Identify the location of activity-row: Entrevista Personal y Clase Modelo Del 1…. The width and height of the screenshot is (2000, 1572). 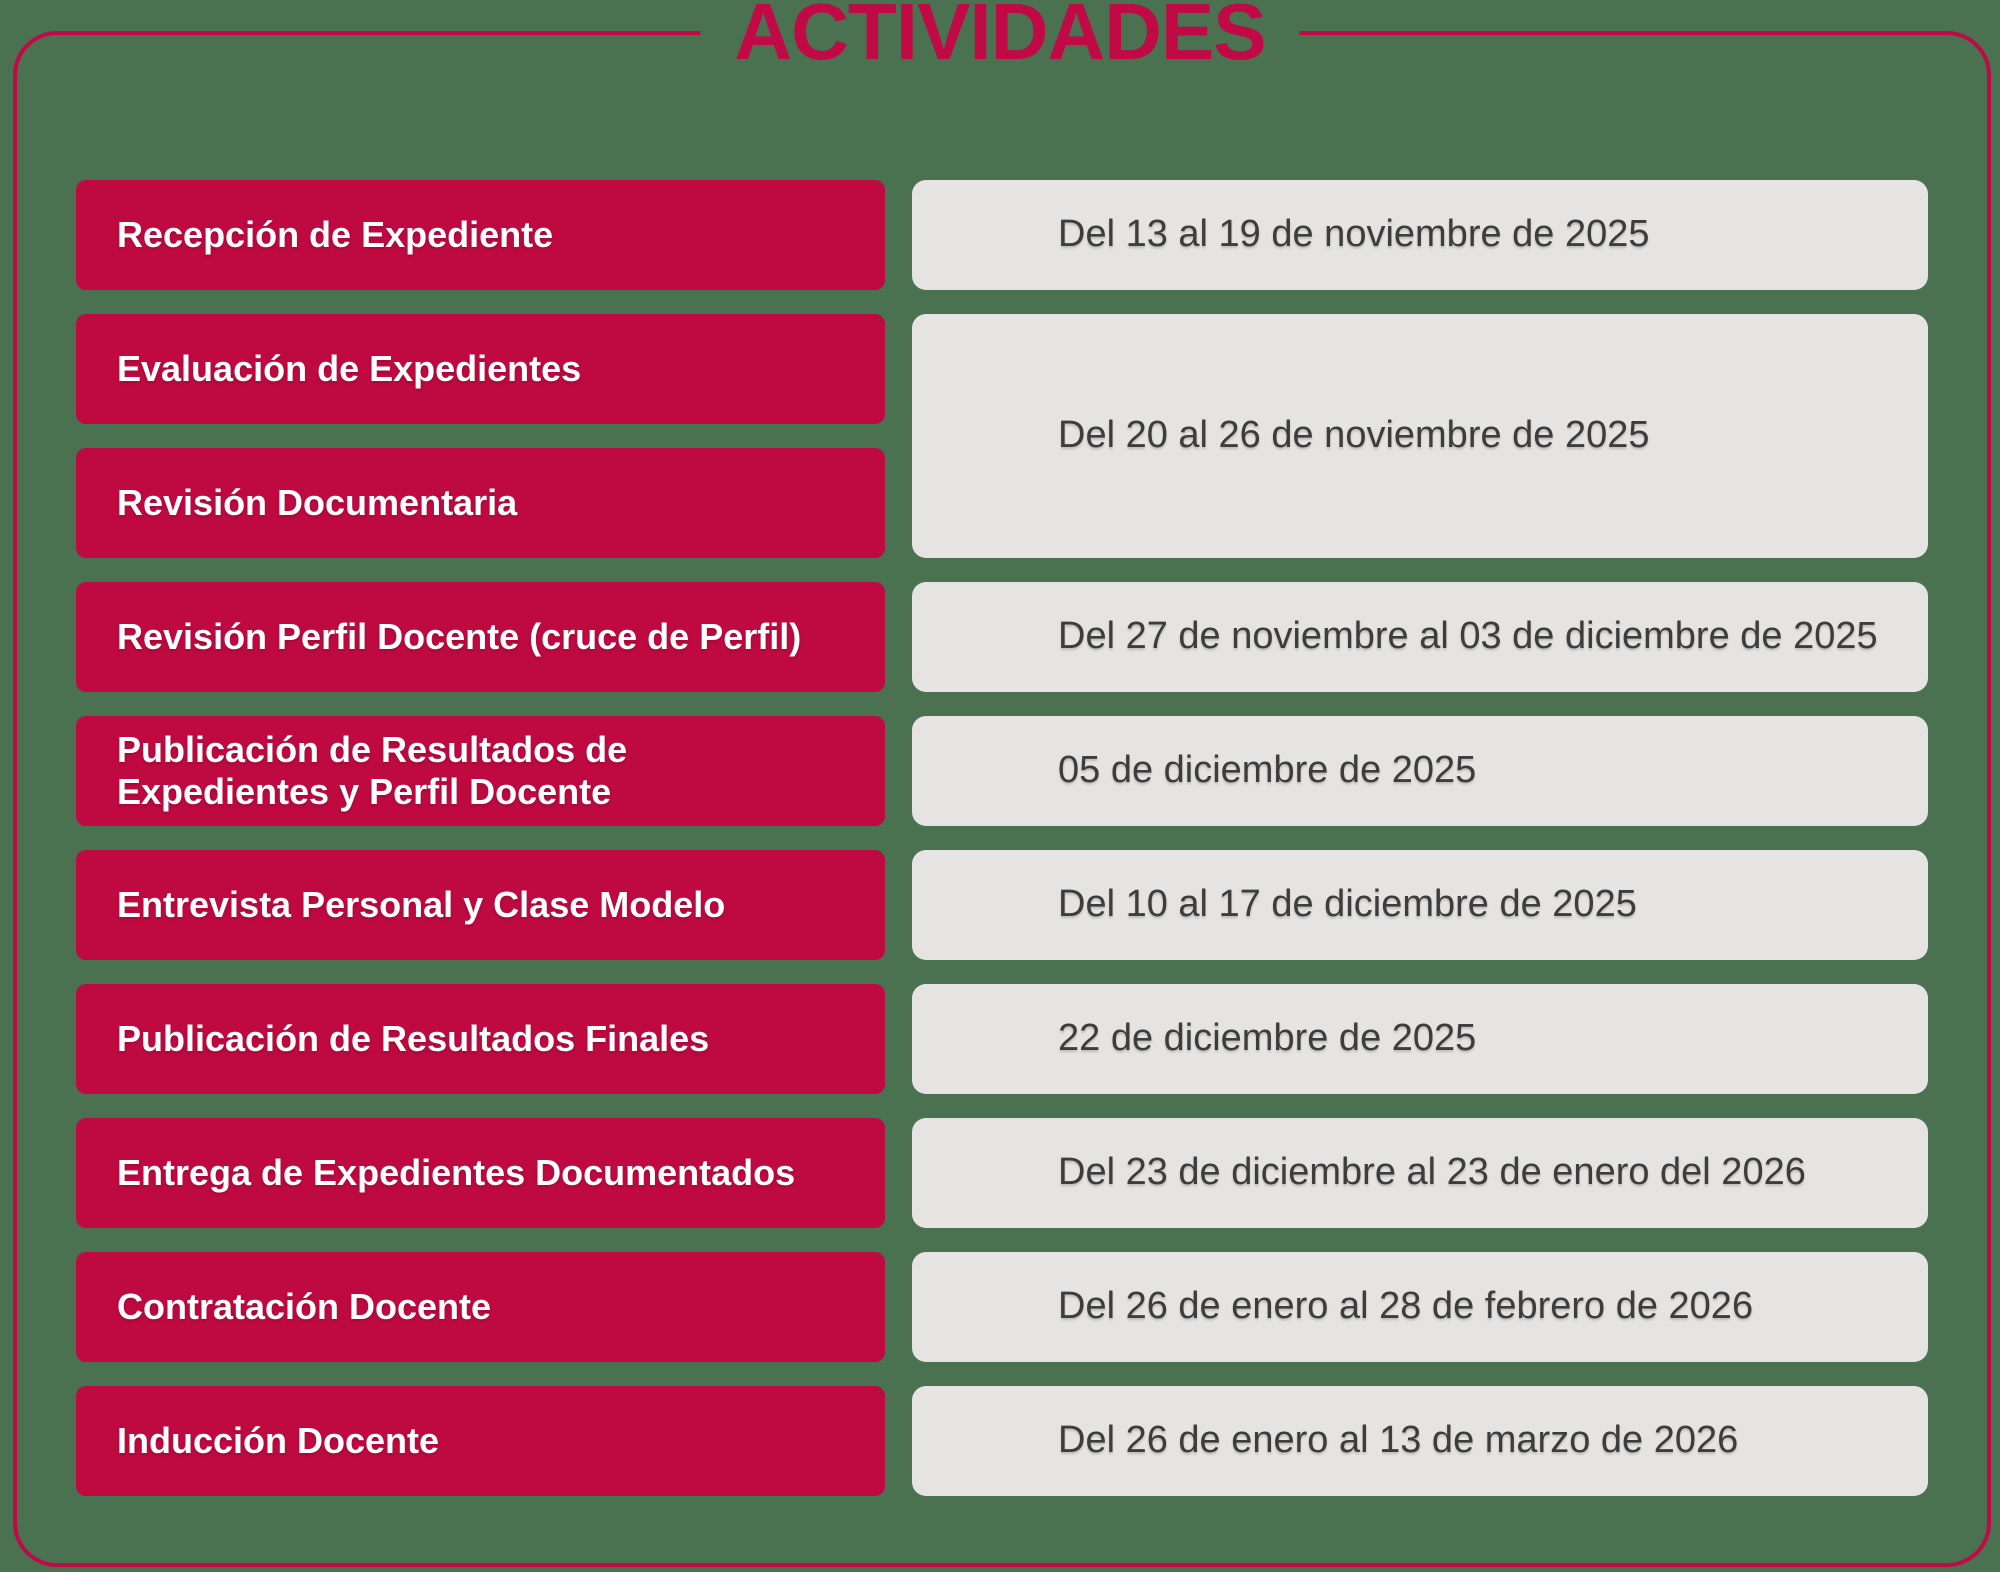
(1002, 905).